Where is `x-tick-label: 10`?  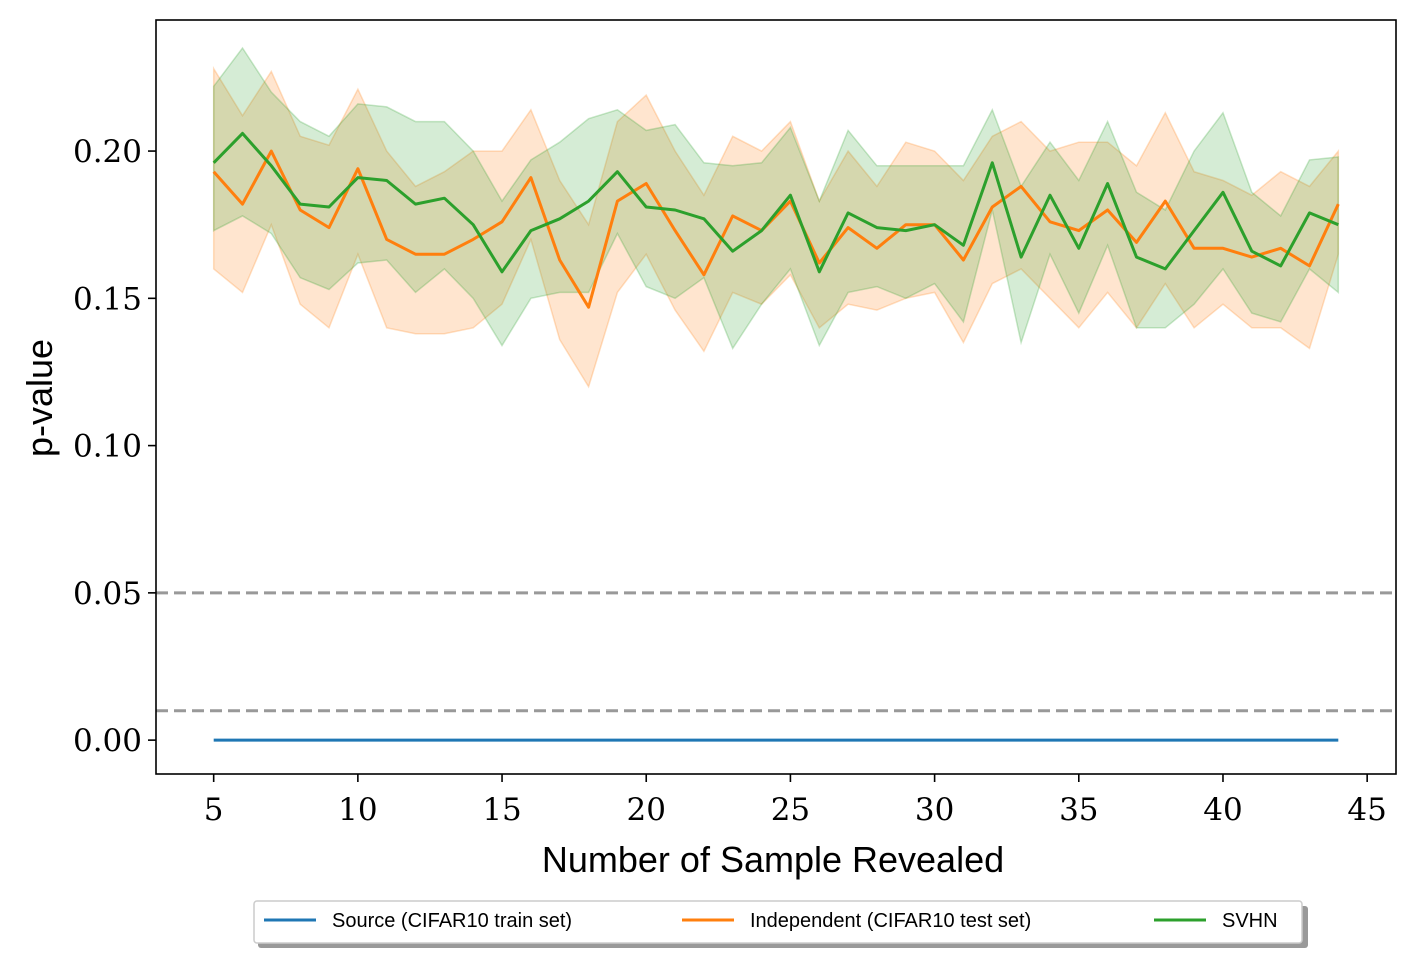 x-tick-label: 10 is located at coordinates (357, 810).